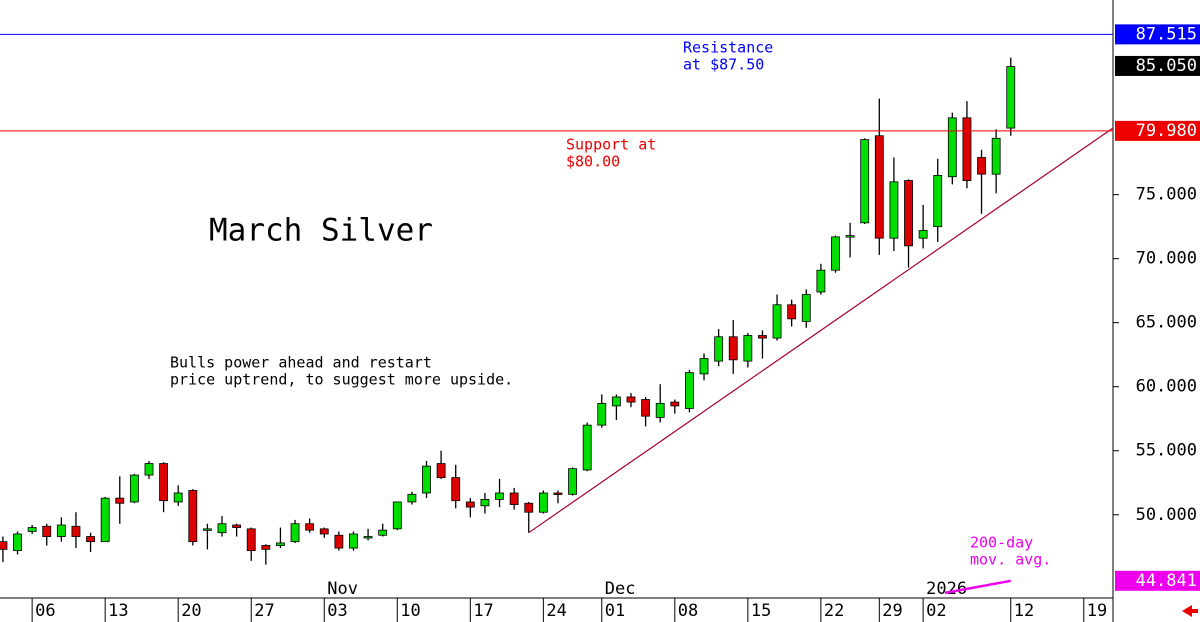  I want to click on month-label: 2026, so click(946, 589).